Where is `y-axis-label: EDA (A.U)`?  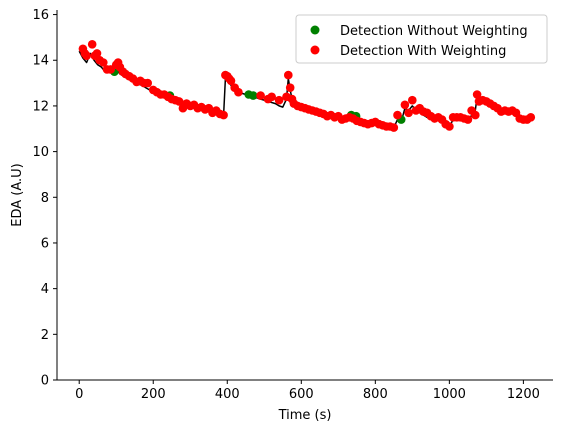
y-axis-label: EDA (A.U) is located at coordinates (17, 194).